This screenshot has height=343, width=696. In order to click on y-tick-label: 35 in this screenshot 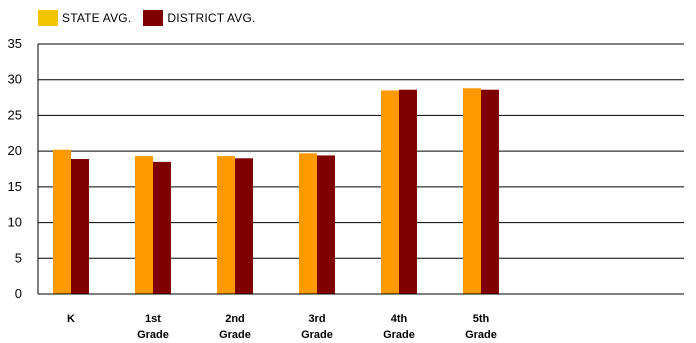, I will do `click(15, 43)`.